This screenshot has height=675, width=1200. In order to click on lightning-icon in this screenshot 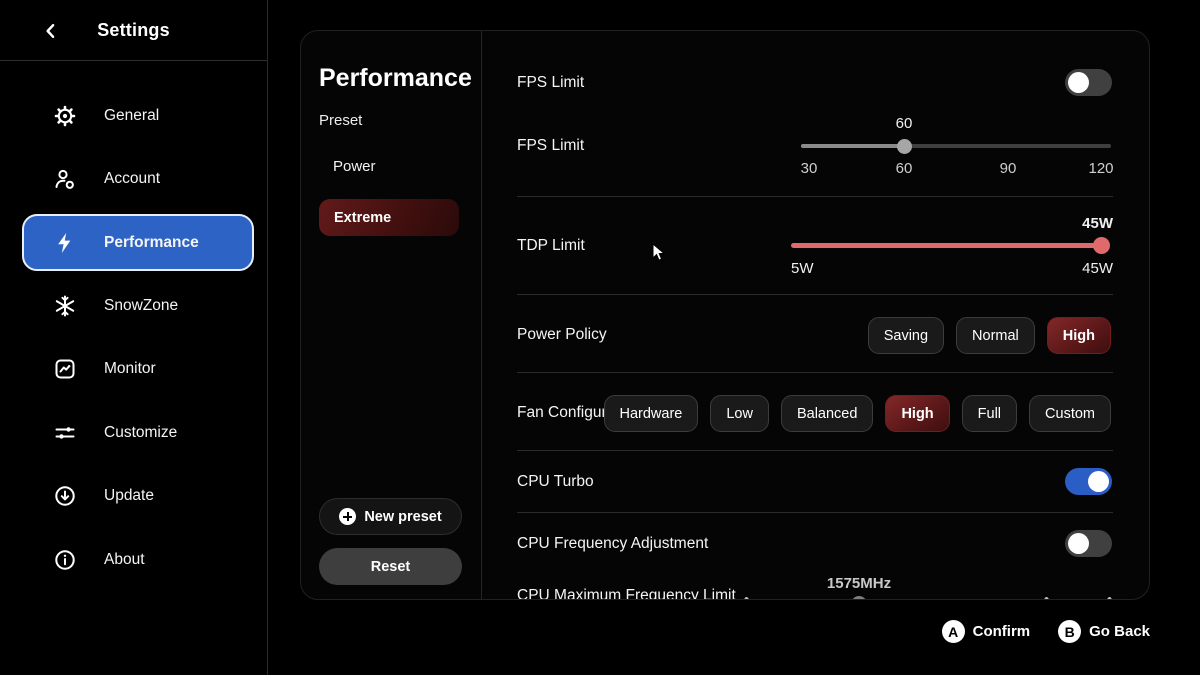, I will do `click(65, 243)`.